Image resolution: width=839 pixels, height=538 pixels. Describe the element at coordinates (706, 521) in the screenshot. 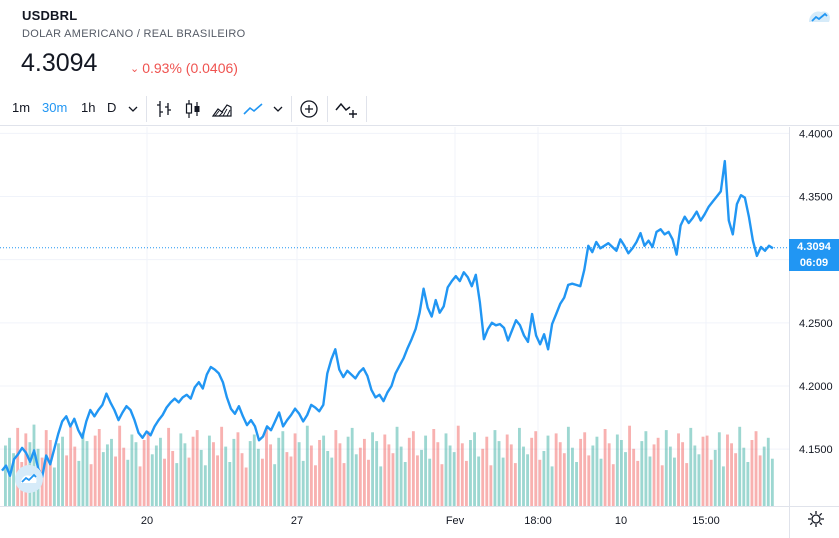

I see `x-tick-label: 15:00` at that location.